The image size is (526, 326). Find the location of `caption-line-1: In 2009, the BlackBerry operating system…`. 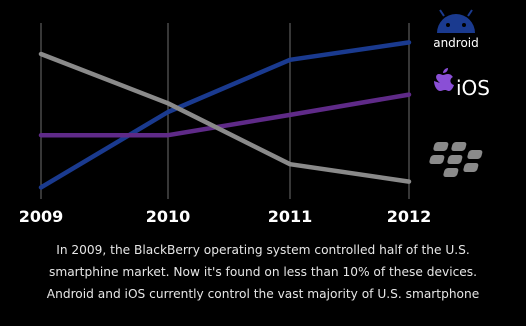

caption-line-1: In 2009, the BlackBerry operating system… is located at coordinates (263, 250).